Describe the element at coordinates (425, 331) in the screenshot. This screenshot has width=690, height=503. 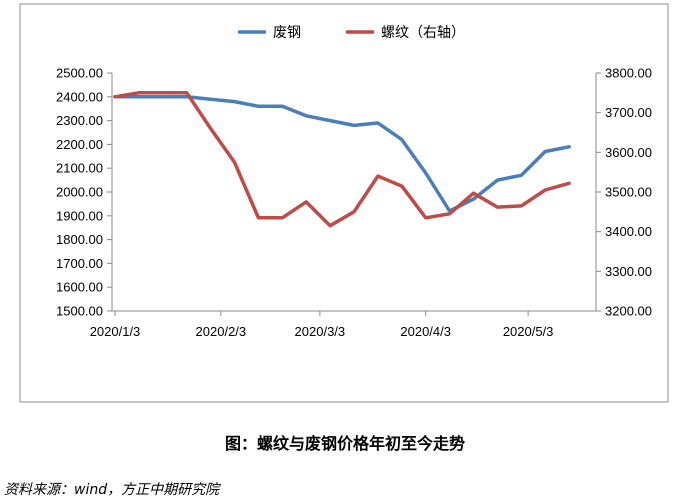
I see `x-tick-label: 2020/4/3` at that location.